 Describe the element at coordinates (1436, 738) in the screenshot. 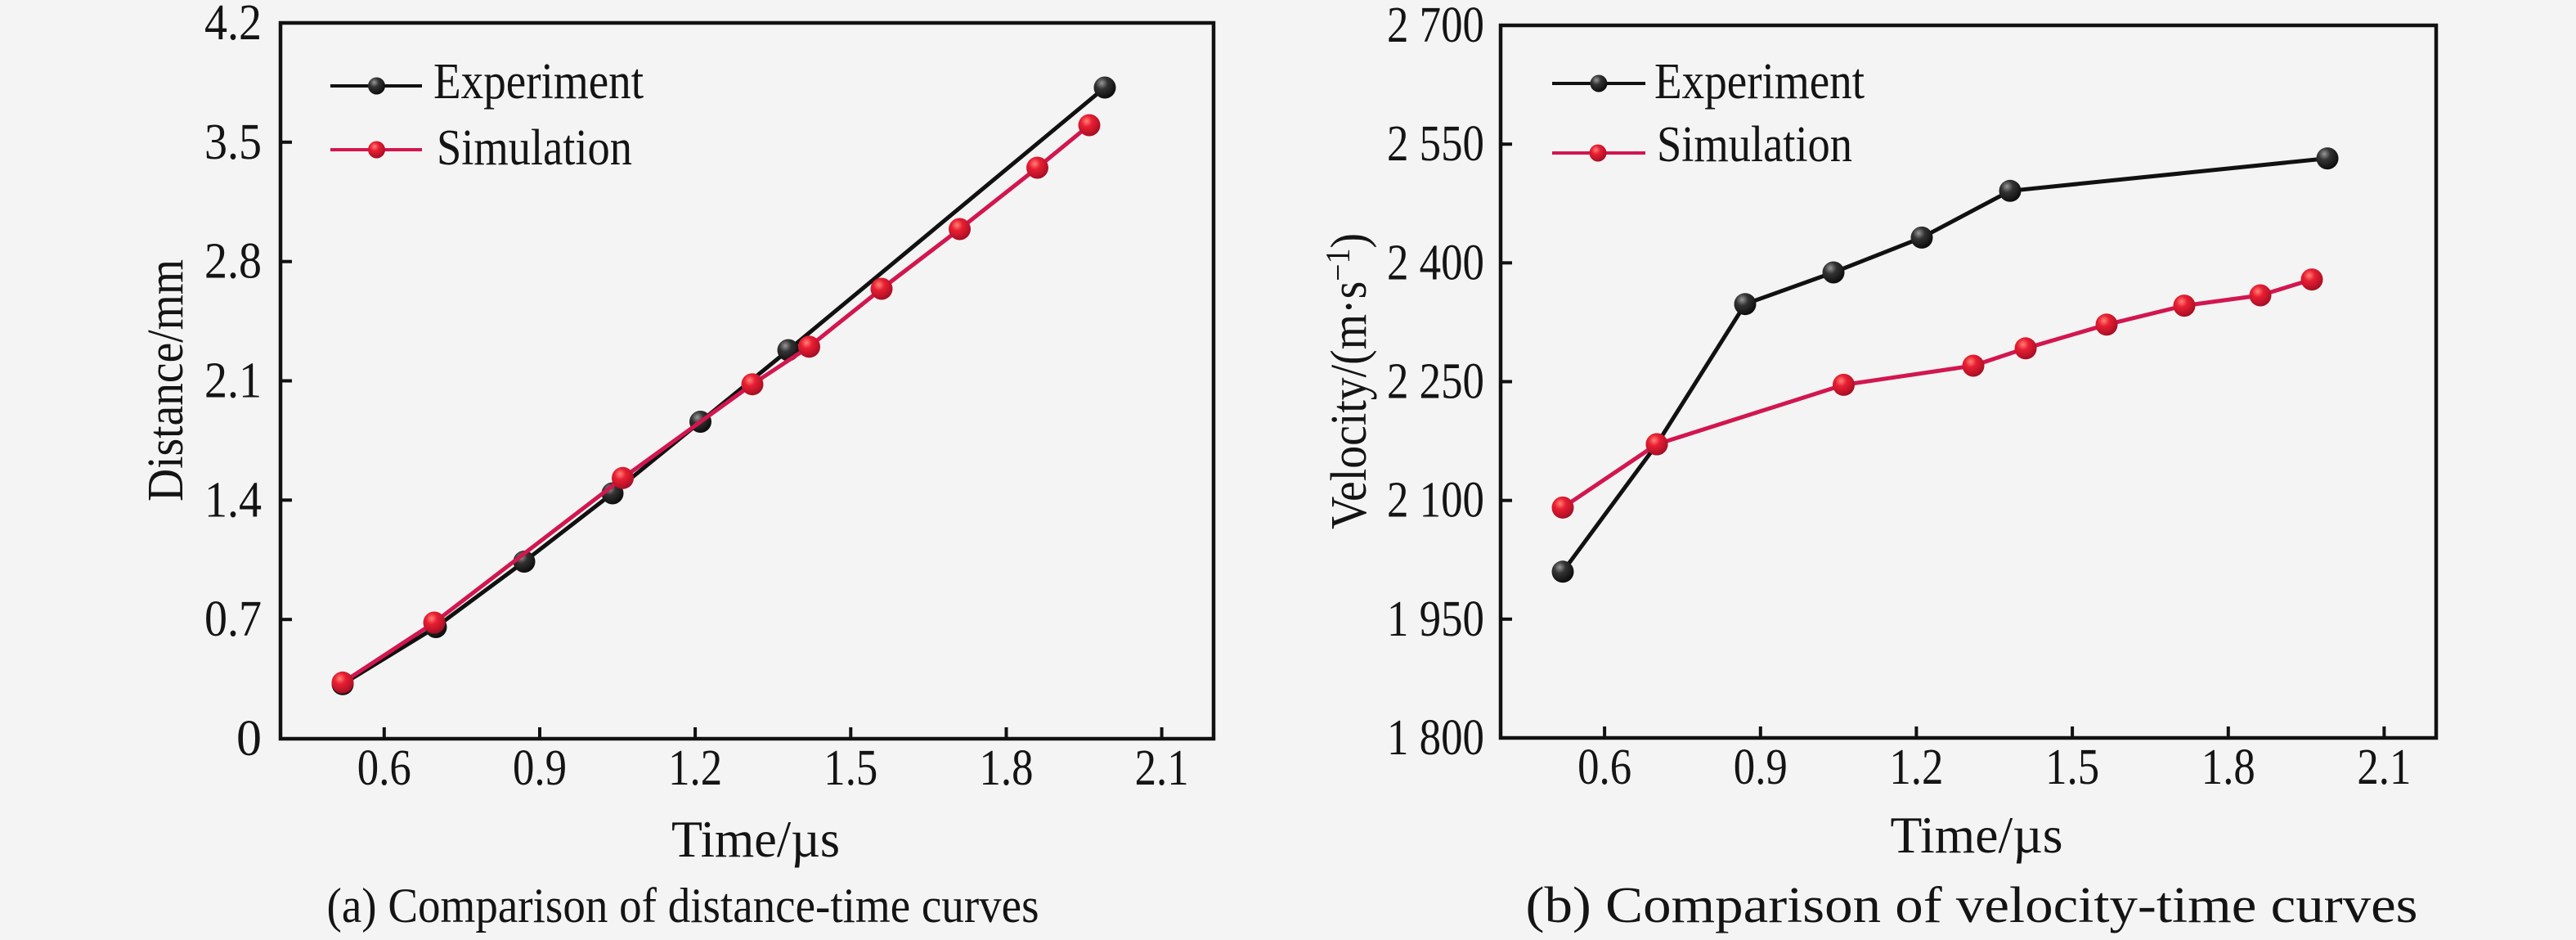

I see `svg-text: 1 800` at that location.